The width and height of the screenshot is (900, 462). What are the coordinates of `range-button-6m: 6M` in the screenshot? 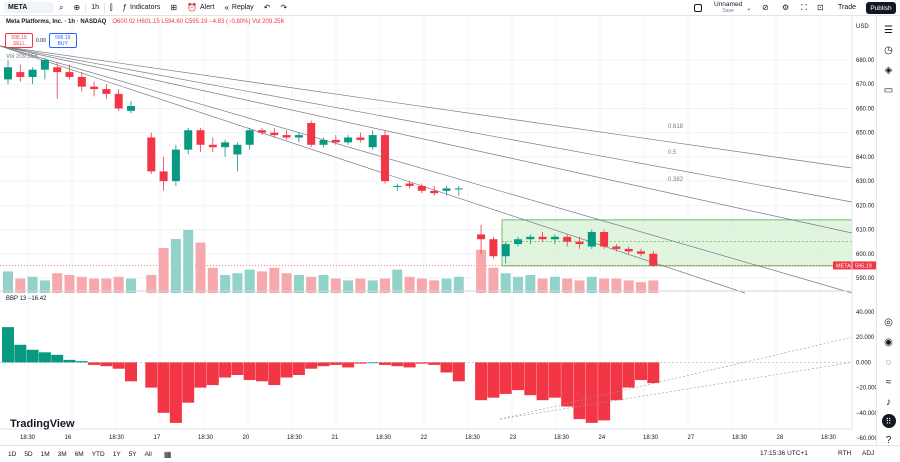 It's located at (79, 454).